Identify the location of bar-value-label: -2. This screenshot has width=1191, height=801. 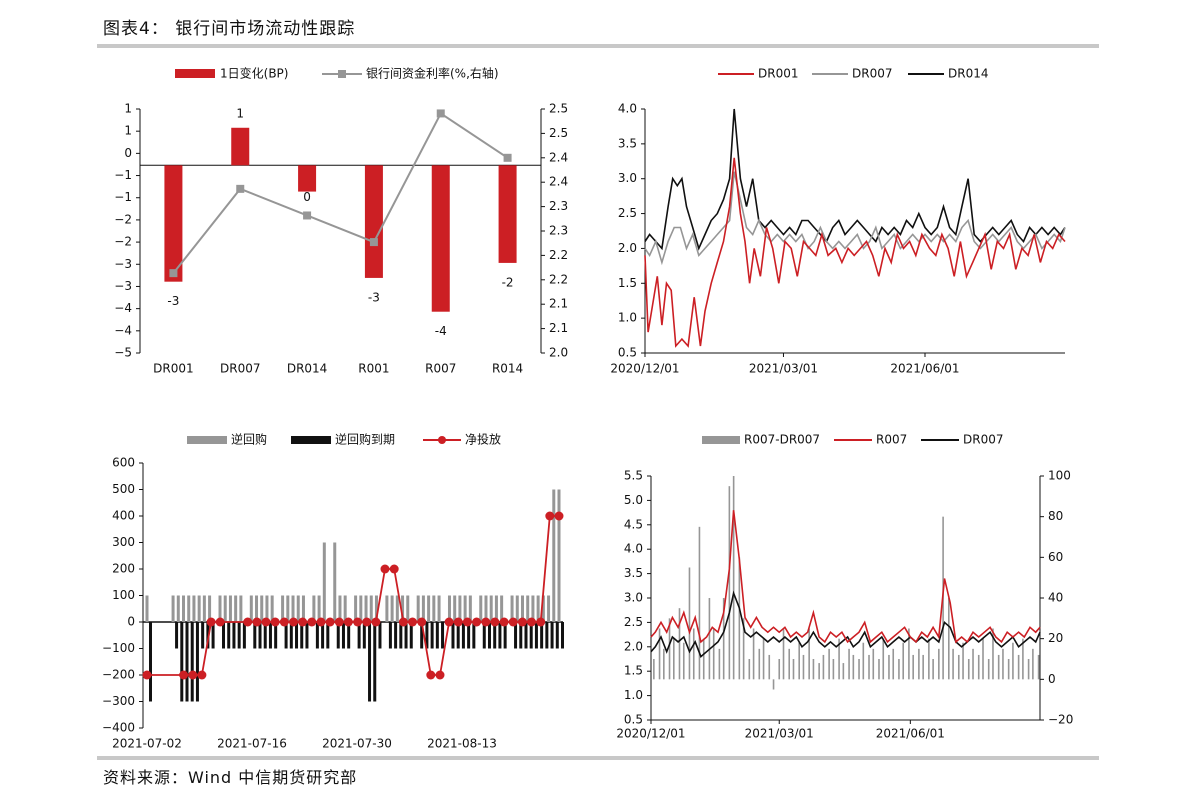
(508, 282).